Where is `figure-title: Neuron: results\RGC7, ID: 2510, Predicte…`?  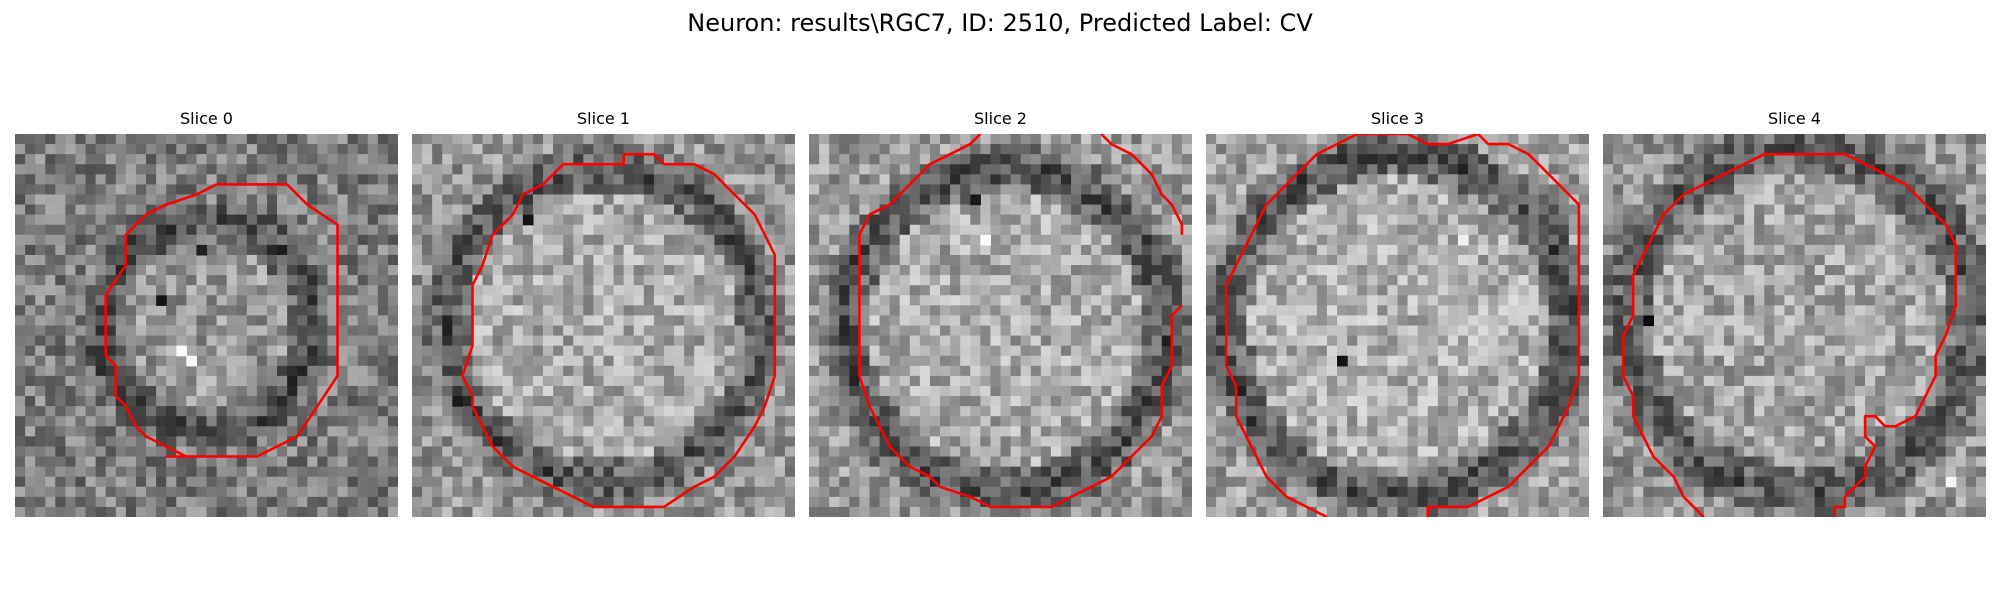
figure-title: Neuron: results\RGC7, ID: 2510, Predicte… is located at coordinates (1000, 23).